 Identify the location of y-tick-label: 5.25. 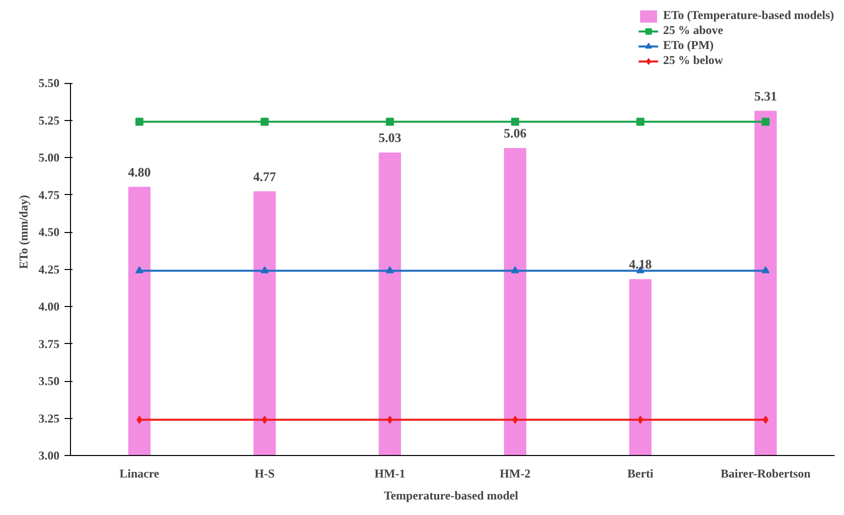
(49, 120).